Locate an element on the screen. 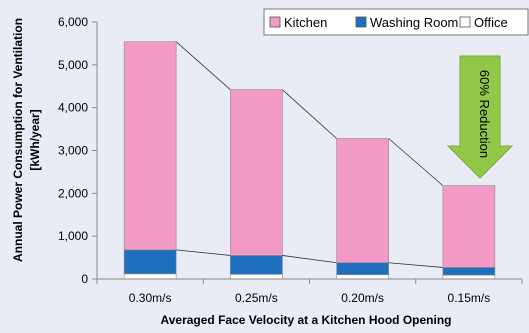  y-tick-label: 6,000 is located at coordinates (73, 22).